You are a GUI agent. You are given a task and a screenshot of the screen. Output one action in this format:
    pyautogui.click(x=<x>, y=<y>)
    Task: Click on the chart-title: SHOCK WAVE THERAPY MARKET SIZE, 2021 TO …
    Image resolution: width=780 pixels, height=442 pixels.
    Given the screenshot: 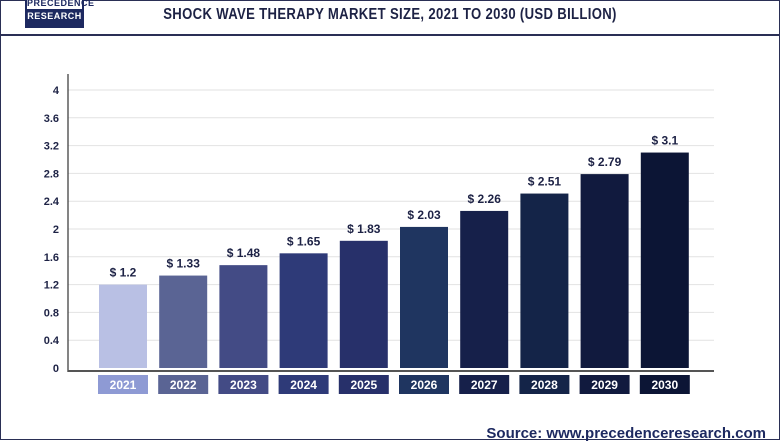 What is the action you would take?
    pyautogui.click(x=390, y=14)
    